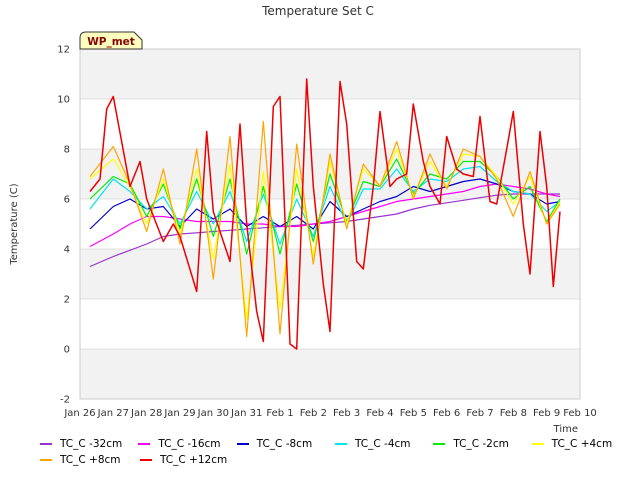 The height and width of the screenshot is (480, 640). I want to click on y-tick-label: 6, so click(67, 200).